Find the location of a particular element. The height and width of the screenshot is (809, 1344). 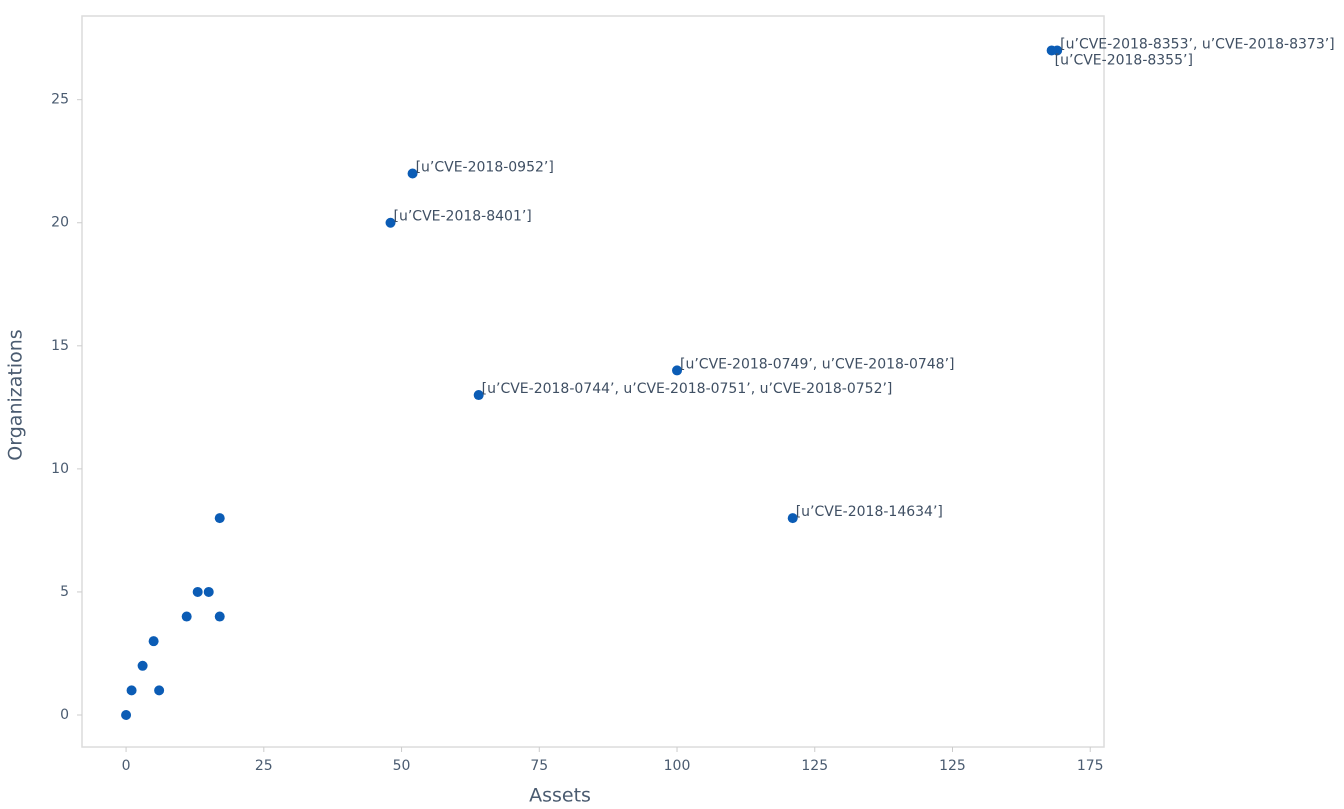

x-tick-label: 25 is located at coordinates (264, 766).